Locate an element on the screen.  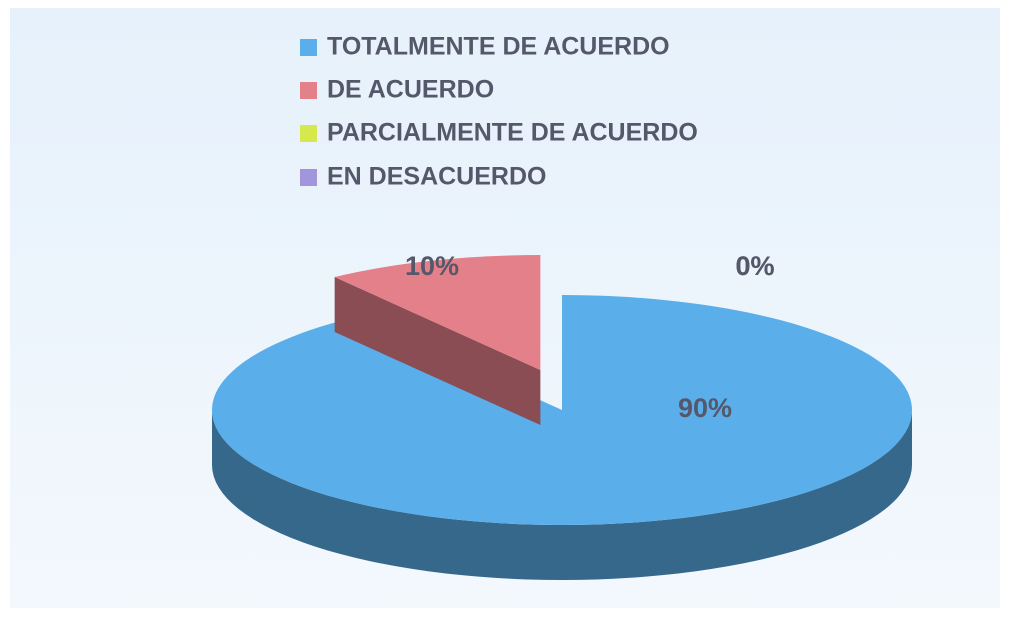
data-label: 0% is located at coordinates (754, 266).